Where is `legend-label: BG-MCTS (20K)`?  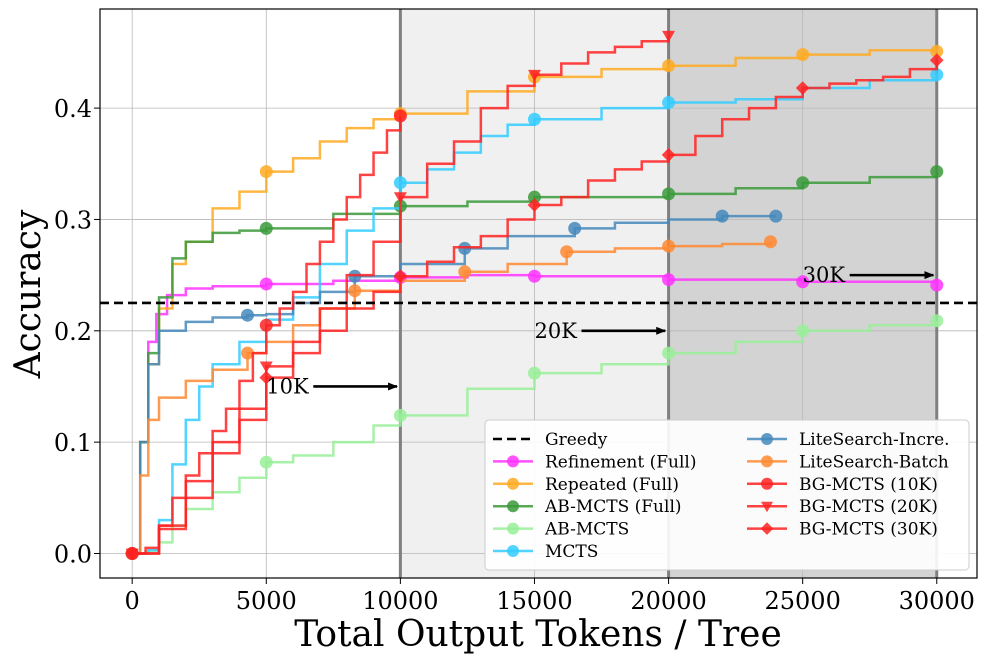 legend-label: BG-MCTS (20K) is located at coordinates (868, 507).